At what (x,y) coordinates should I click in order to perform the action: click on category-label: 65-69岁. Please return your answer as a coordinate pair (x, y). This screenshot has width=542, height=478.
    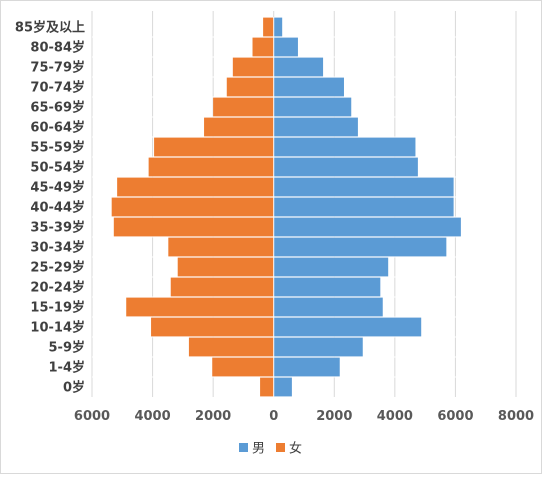
    Looking at the image, I should click on (57, 108).